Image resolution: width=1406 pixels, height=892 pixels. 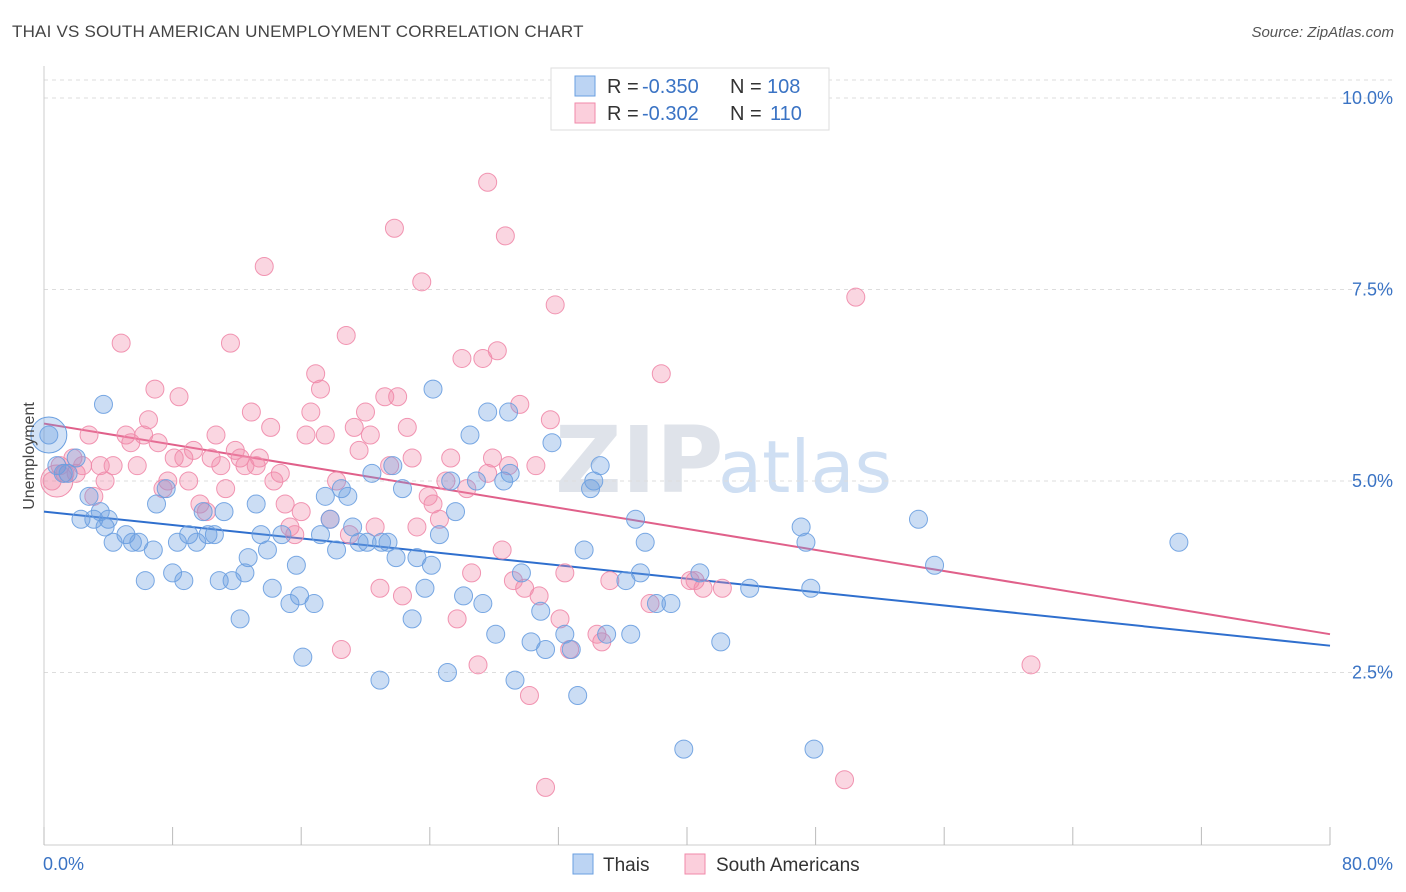 What do you see at coordinates (695, 864) in the screenshot?
I see `bottom-legend-sa-swatch` at bounding box center [695, 864].